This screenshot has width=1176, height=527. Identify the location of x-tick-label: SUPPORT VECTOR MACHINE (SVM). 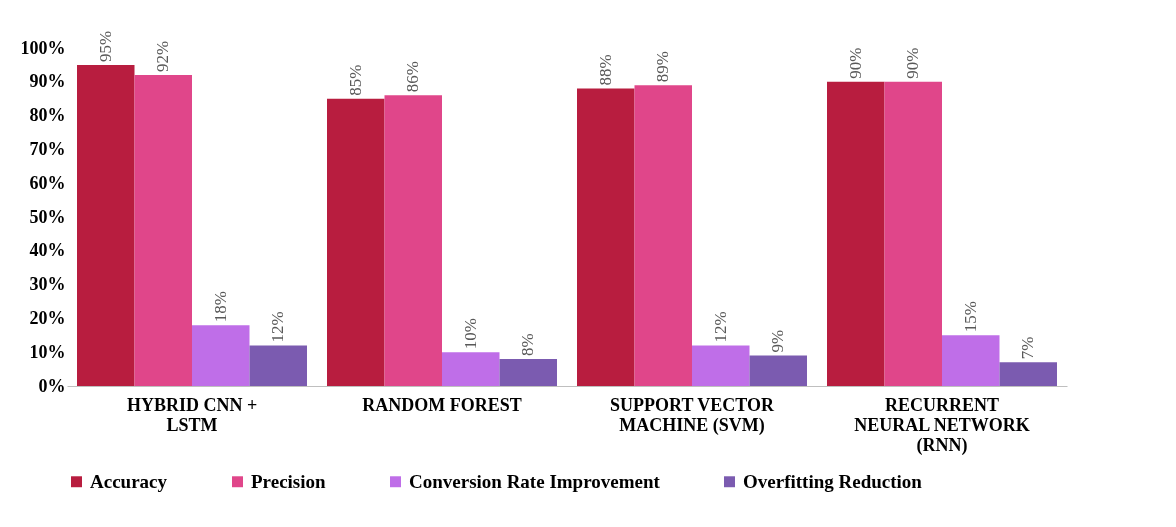
(692, 415).